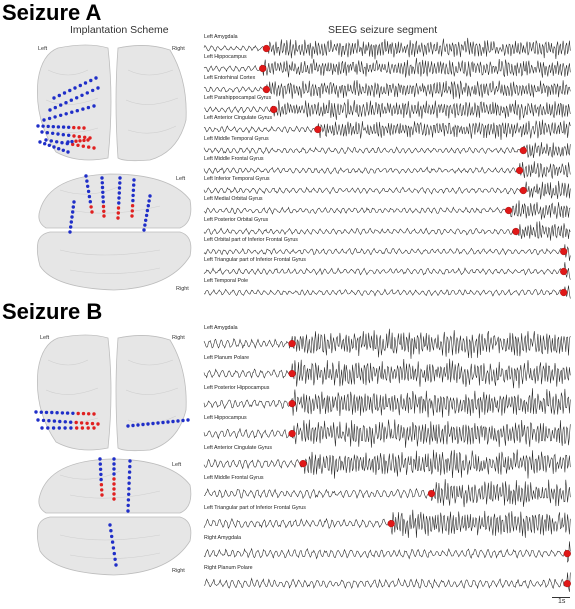  Describe the element at coordinates (52, 12) in the screenshot. I see `seizure-a-title: Seizure A` at that location.